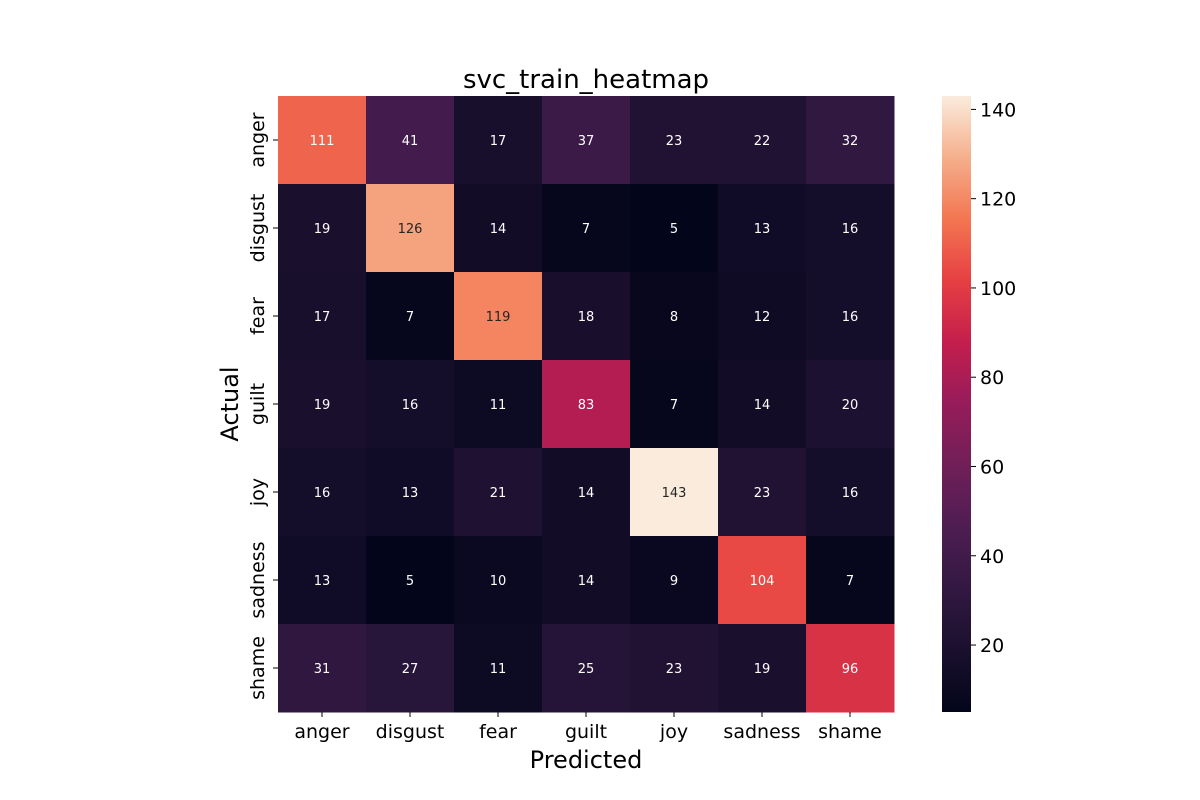 This screenshot has height=800, width=1200. I want to click on y-tick-label: sadness, so click(258, 579).